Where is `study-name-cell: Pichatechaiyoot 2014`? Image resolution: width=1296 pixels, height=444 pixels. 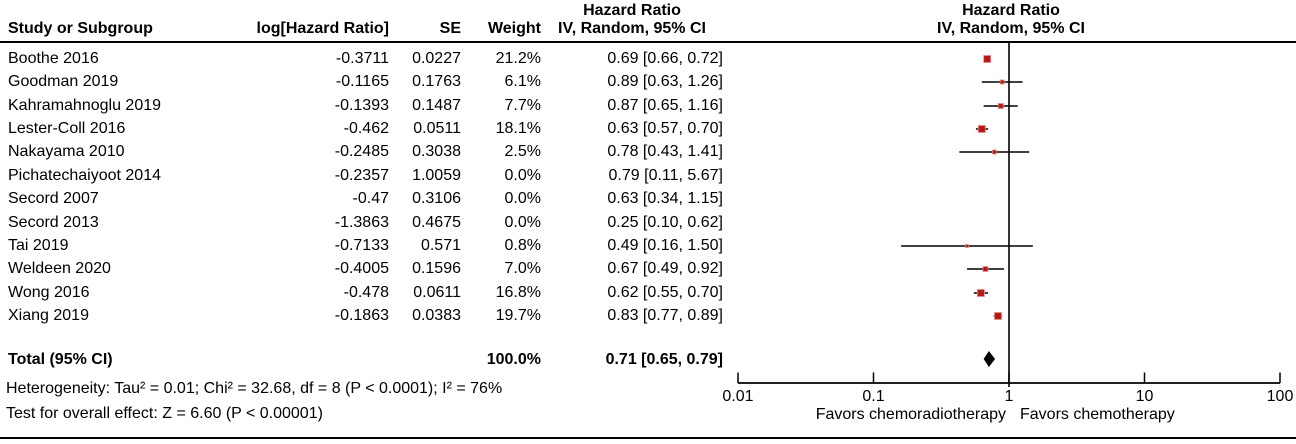 study-name-cell: Pichatechaiyoot 2014 is located at coordinates (84, 175).